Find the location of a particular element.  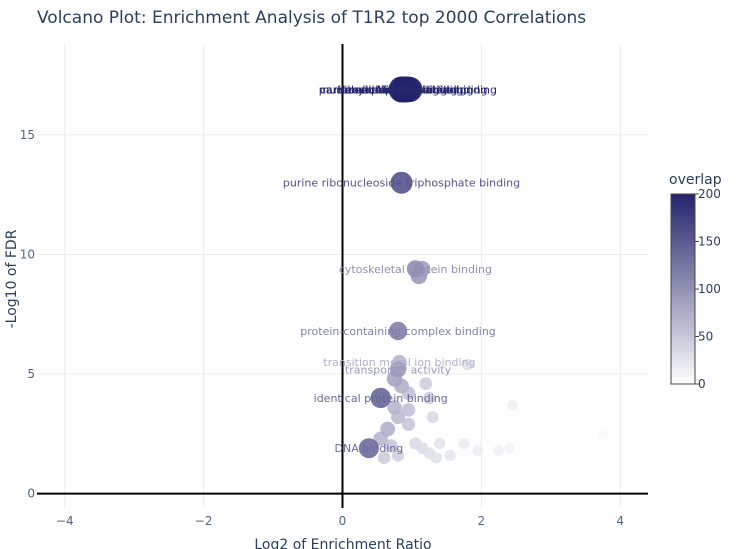

point-label: identical protein binding is located at coordinates (381, 398).